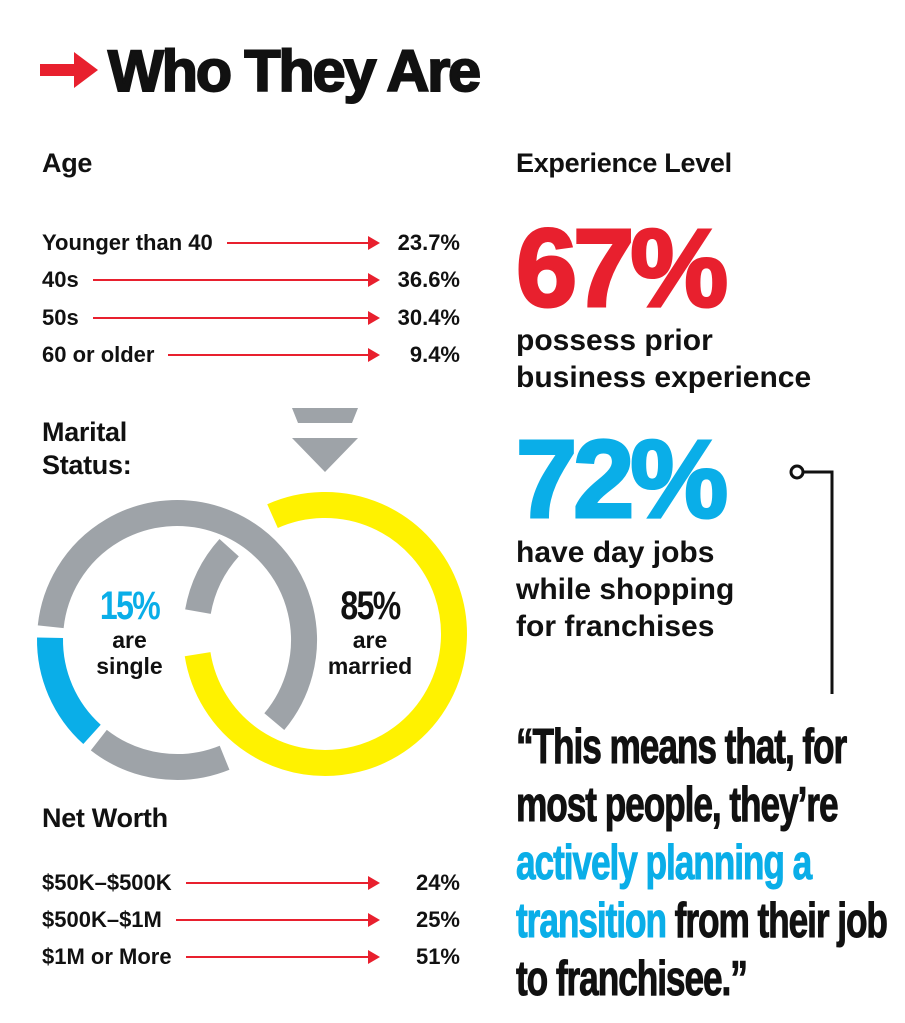  What do you see at coordinates (663, 359) in the screenshot?
I see `stat-prior-experience-text: possess prior business experience` at bounding box center [663, 359].